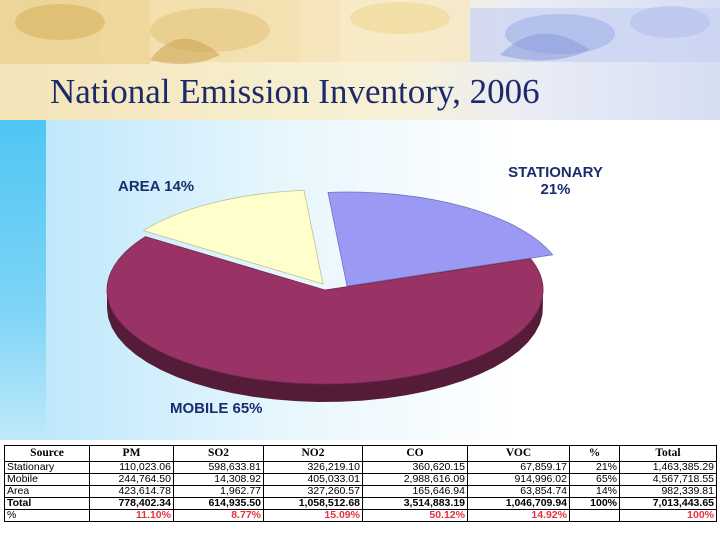 This screenshot has height=540, width=720. Describe the element at coordinates (313, 515) in the screenshot. I see `table-cell: 15.09%` at that location.